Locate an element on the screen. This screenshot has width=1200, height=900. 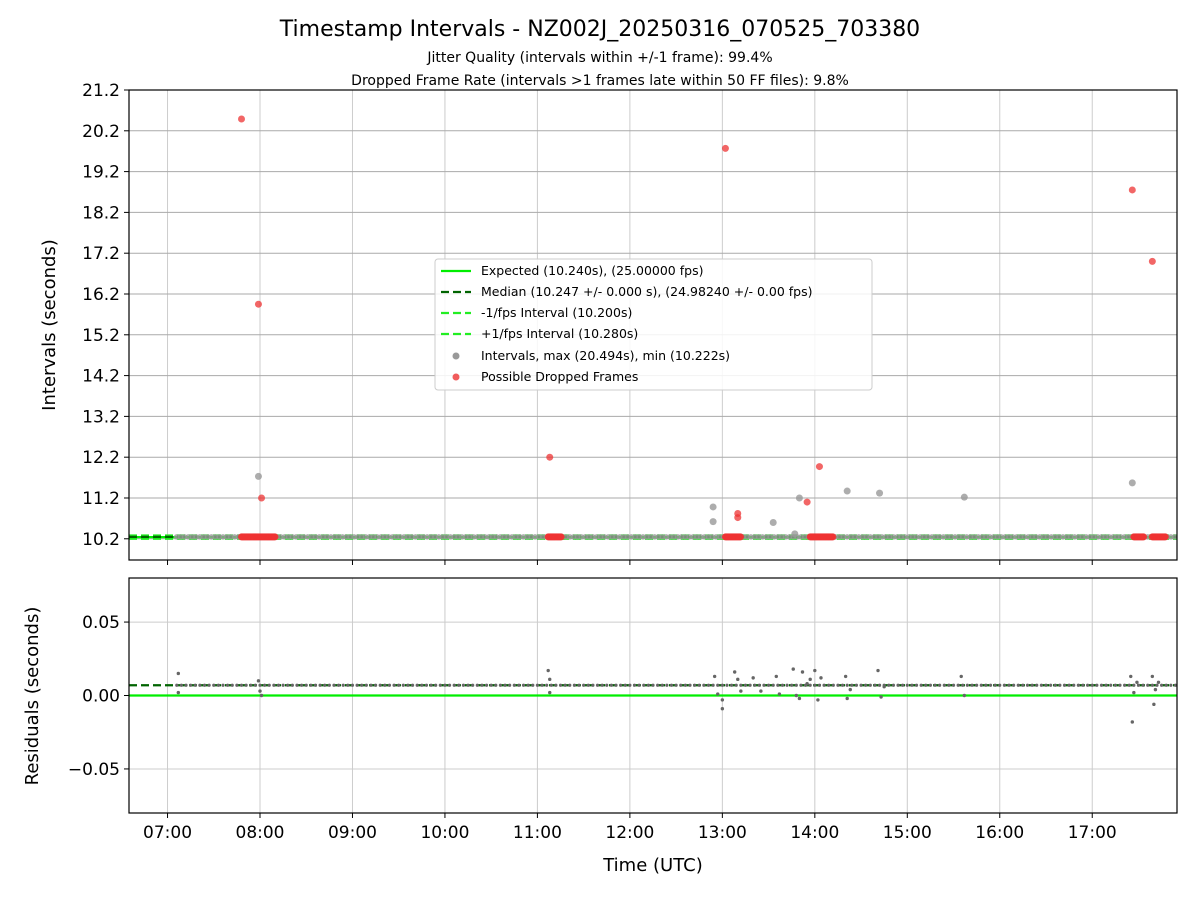
bottom-panel-ticks: −0.05 0.00 0.05 is located at coordinates (98, 696).